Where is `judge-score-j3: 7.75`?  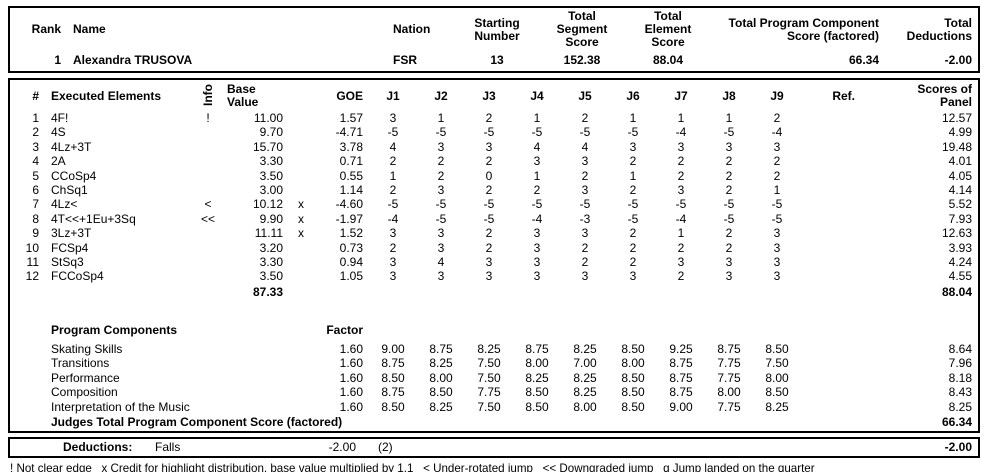 judge-score-j3: 7.75 is located at coordinates (489, 392).